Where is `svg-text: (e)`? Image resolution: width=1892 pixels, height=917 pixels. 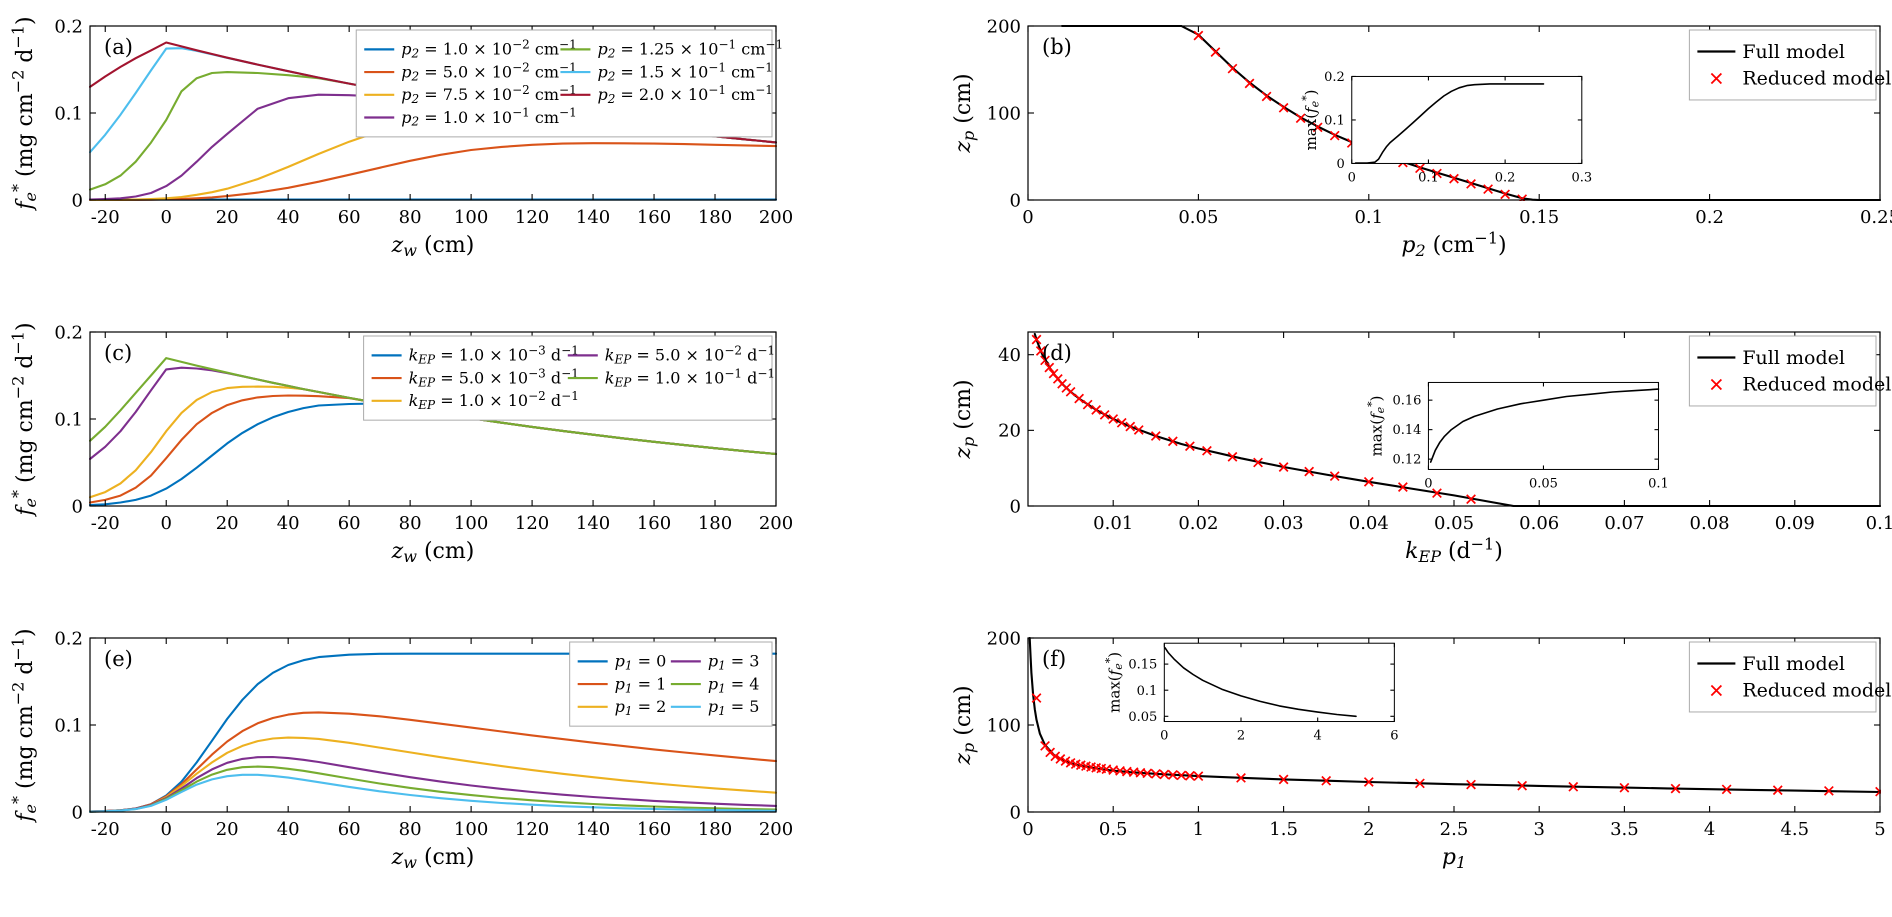 svg-text: (e) is located at coordinates (118, 659).